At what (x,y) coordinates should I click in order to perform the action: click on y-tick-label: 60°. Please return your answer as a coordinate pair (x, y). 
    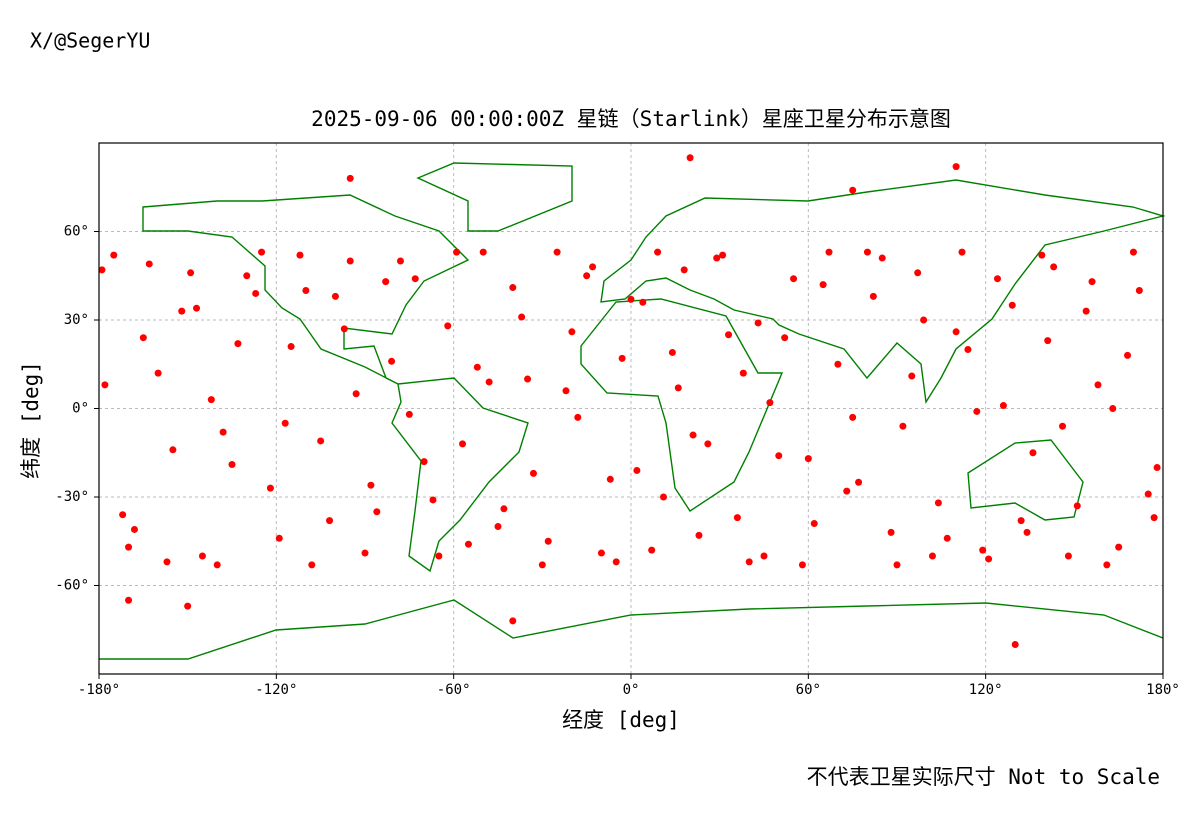
    Looking at the image, I should click on (76, 232).